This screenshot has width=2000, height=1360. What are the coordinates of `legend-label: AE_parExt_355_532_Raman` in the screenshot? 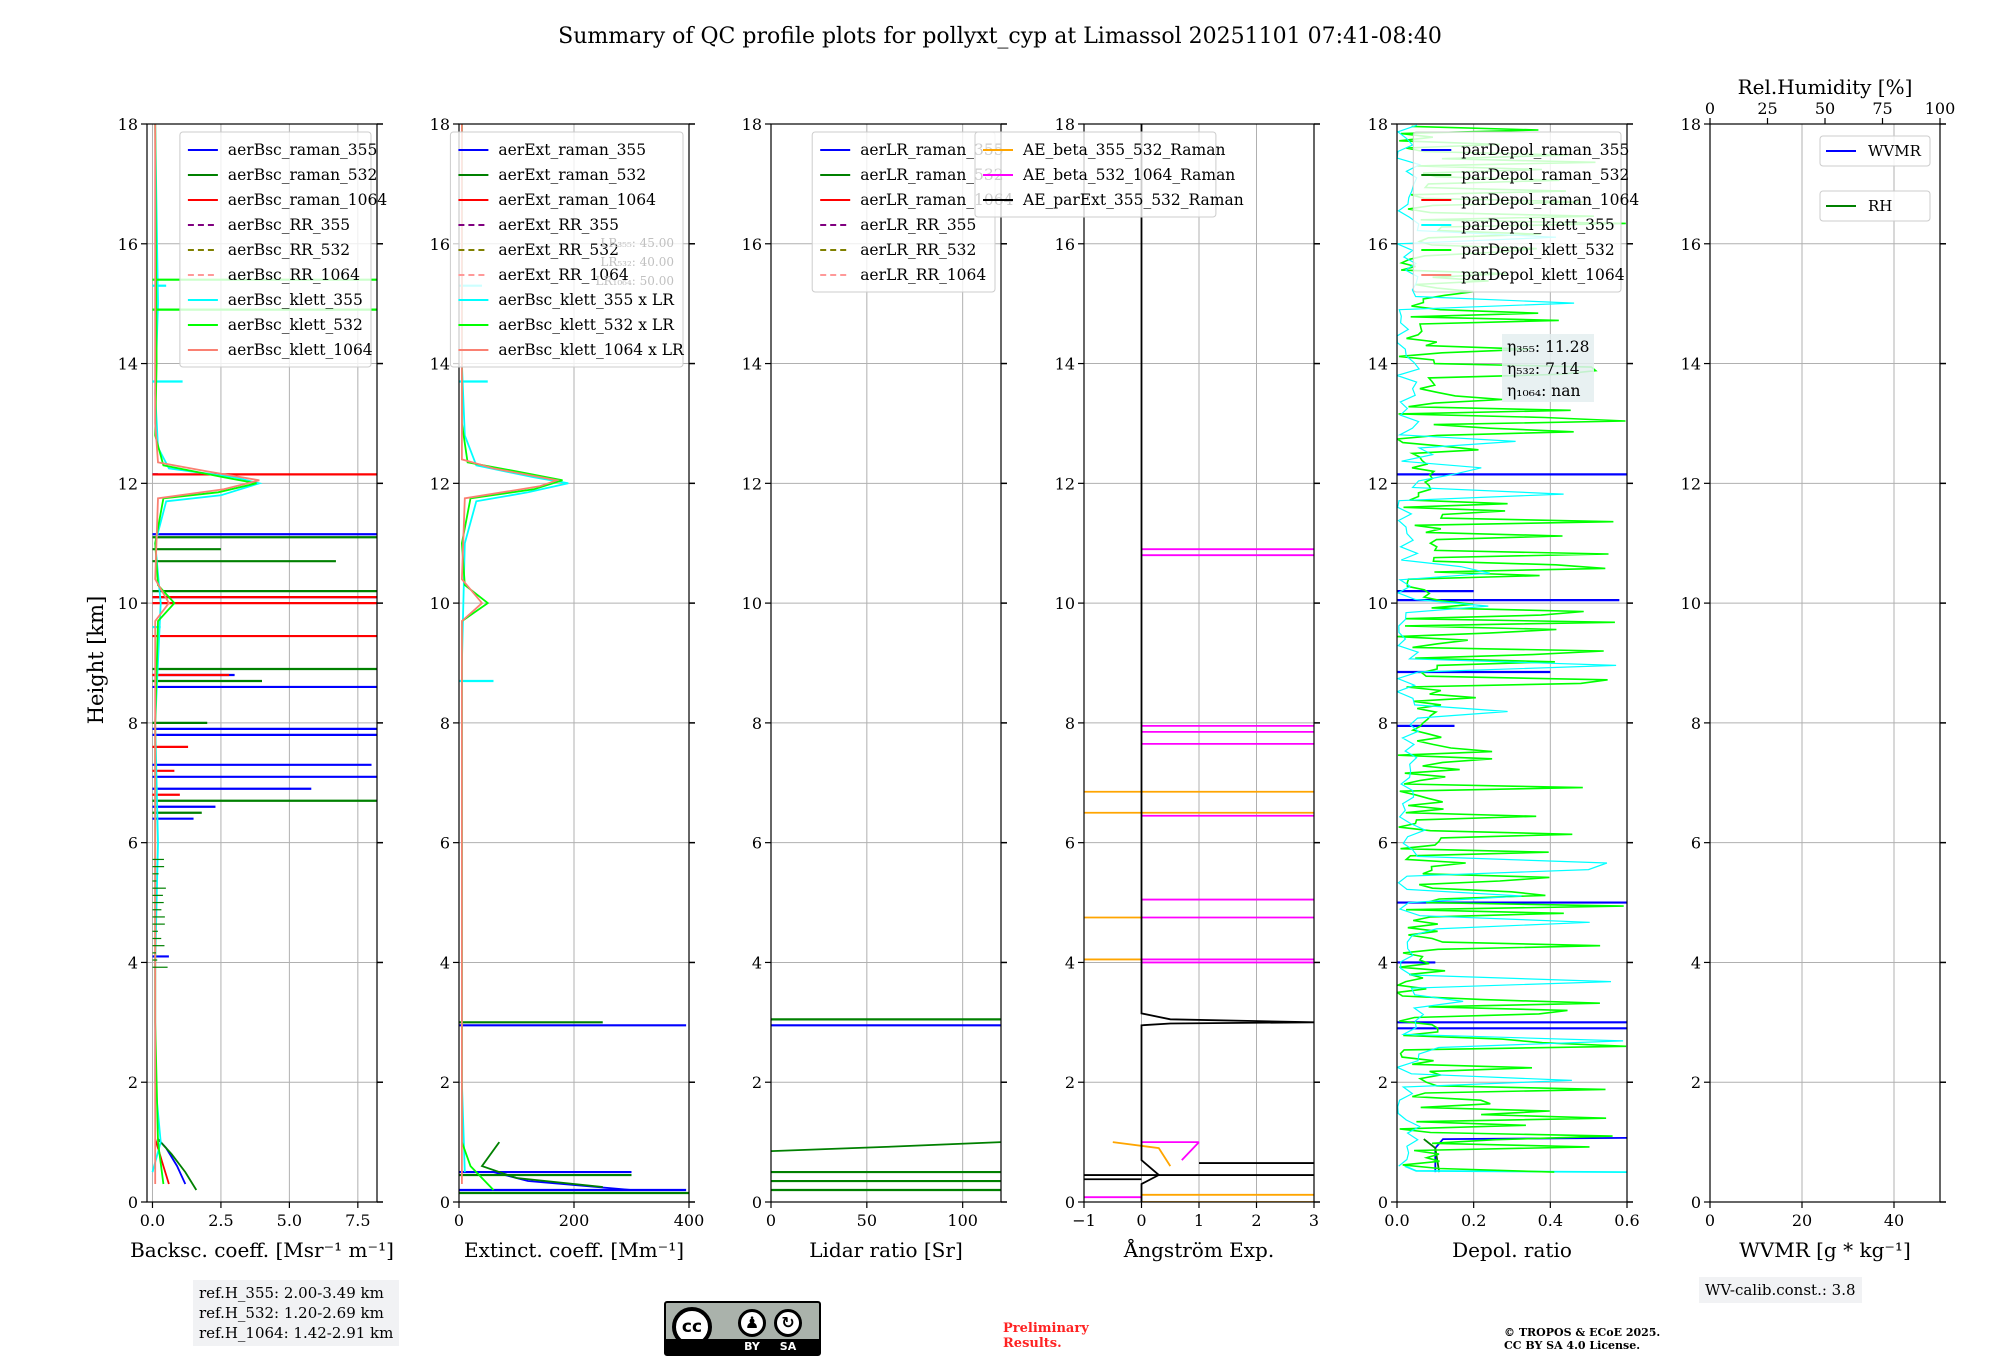 It's located at (1133, 200).